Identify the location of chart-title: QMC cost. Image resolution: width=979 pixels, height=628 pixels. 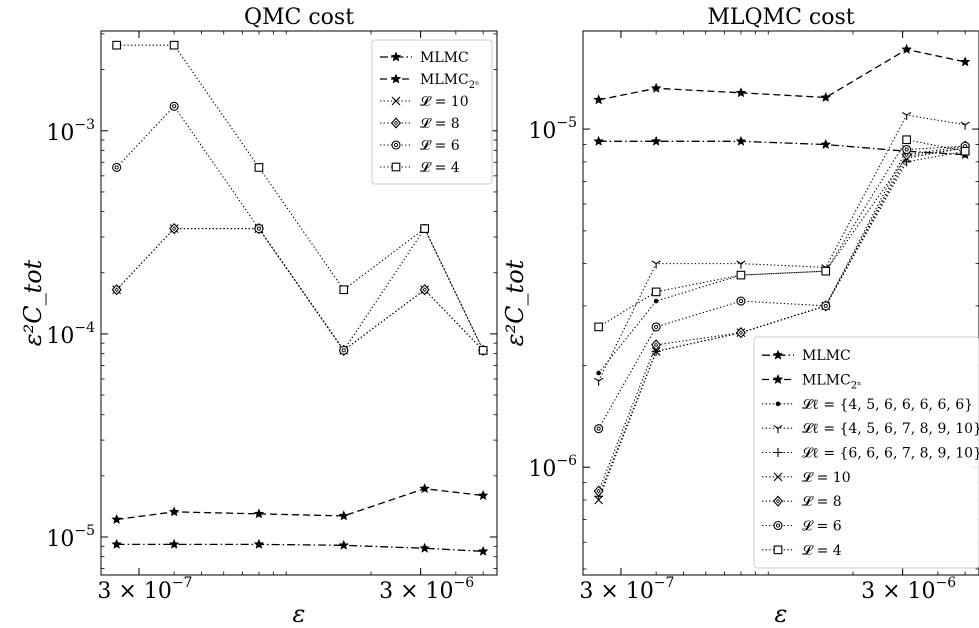
(299, 17).